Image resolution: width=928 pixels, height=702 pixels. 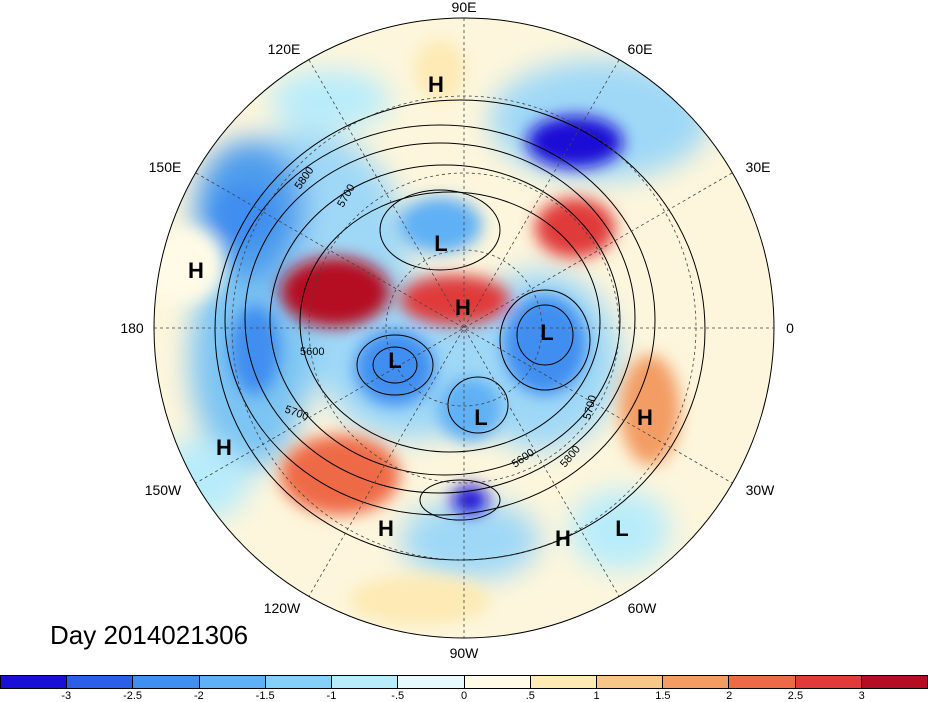 I want to click on day-timestamp-label: Day 2014021306, so click(x=149, y=635).